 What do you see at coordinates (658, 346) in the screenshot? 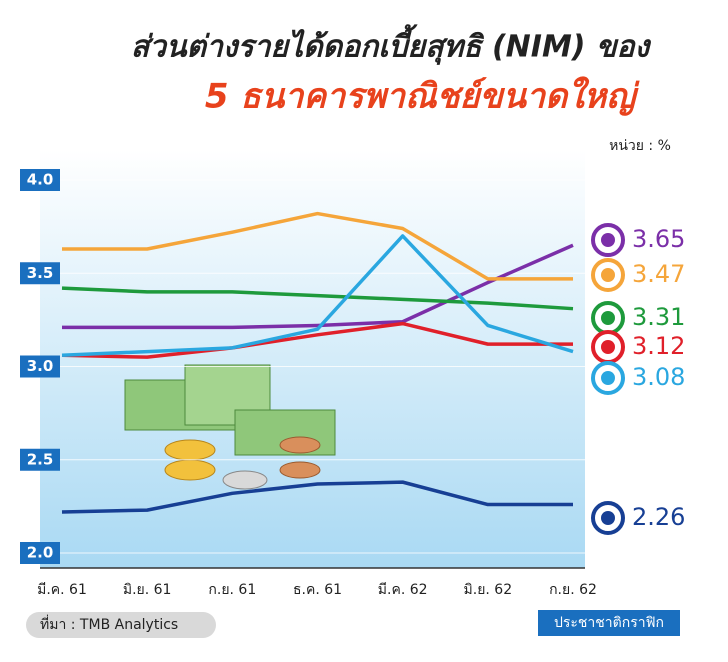
I see `end-value-label: 3.12` at bounding box center [658, 346].